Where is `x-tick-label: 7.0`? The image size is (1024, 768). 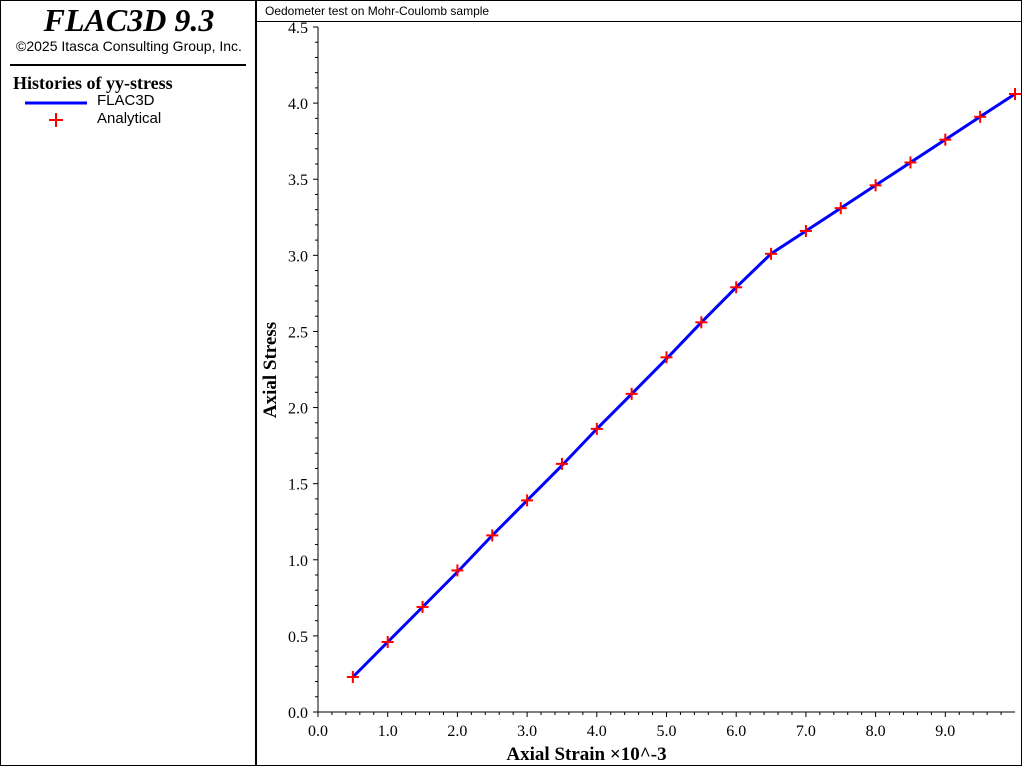 x-tick-label: 7.0 is located at coordinates (806, 731).